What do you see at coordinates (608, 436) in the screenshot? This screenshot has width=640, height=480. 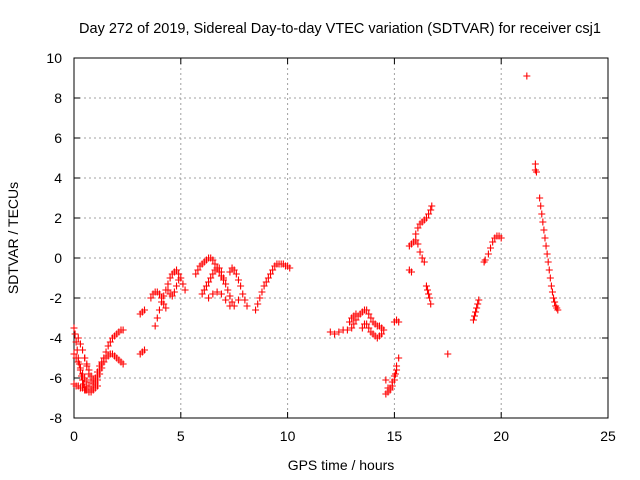 I see `x-tick-label: 25` at bounding box center [608, 436].